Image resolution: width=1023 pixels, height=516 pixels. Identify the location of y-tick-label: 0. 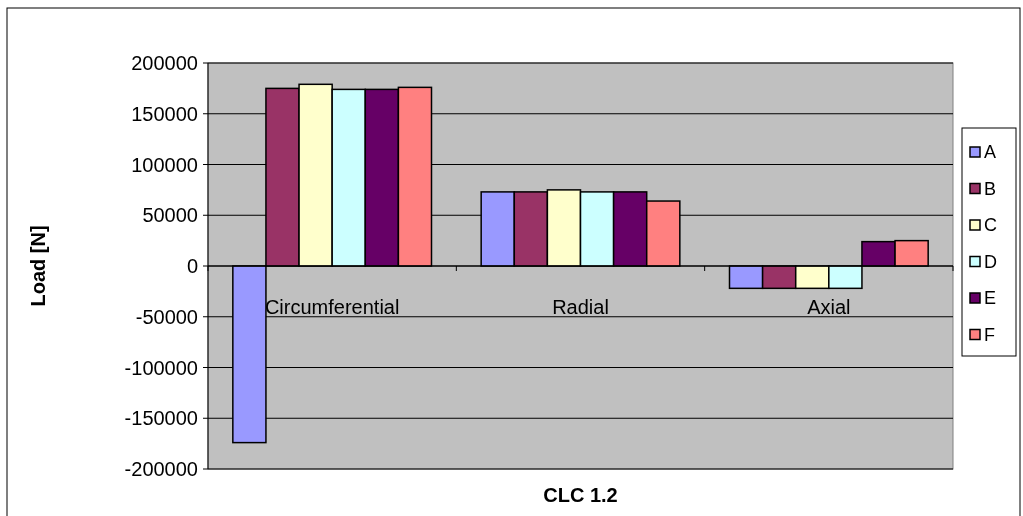
(192, 266).